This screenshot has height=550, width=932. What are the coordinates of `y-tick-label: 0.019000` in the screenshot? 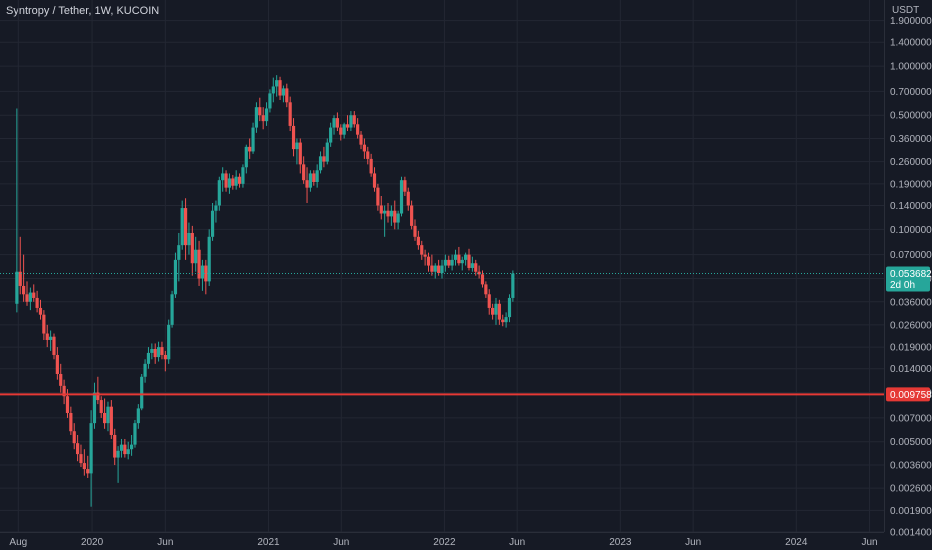 It's located at (911, 348).